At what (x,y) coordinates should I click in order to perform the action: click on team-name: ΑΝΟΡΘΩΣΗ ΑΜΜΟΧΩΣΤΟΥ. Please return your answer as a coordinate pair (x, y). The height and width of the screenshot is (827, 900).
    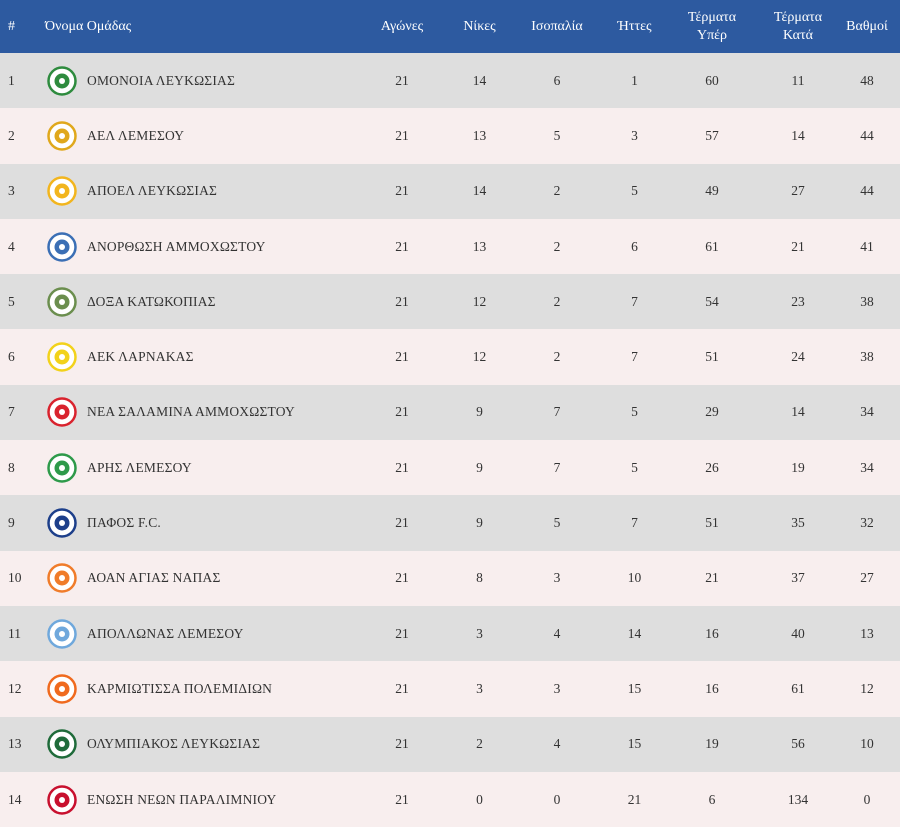
    Looking at the image, I should click on (176, 246).